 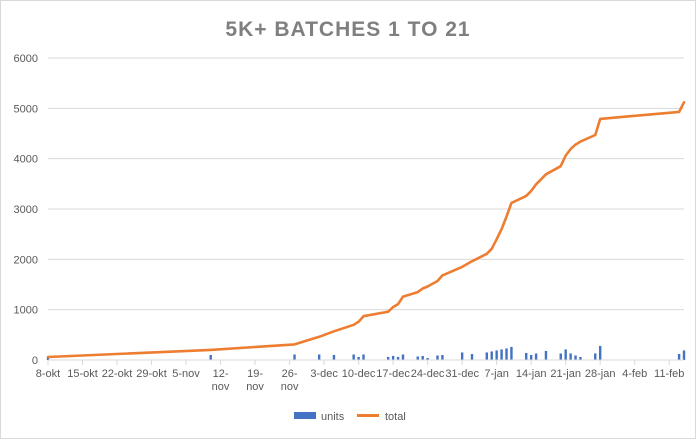 I want to click on x-tick-label: 31-dec, so click(x=462, y=374).